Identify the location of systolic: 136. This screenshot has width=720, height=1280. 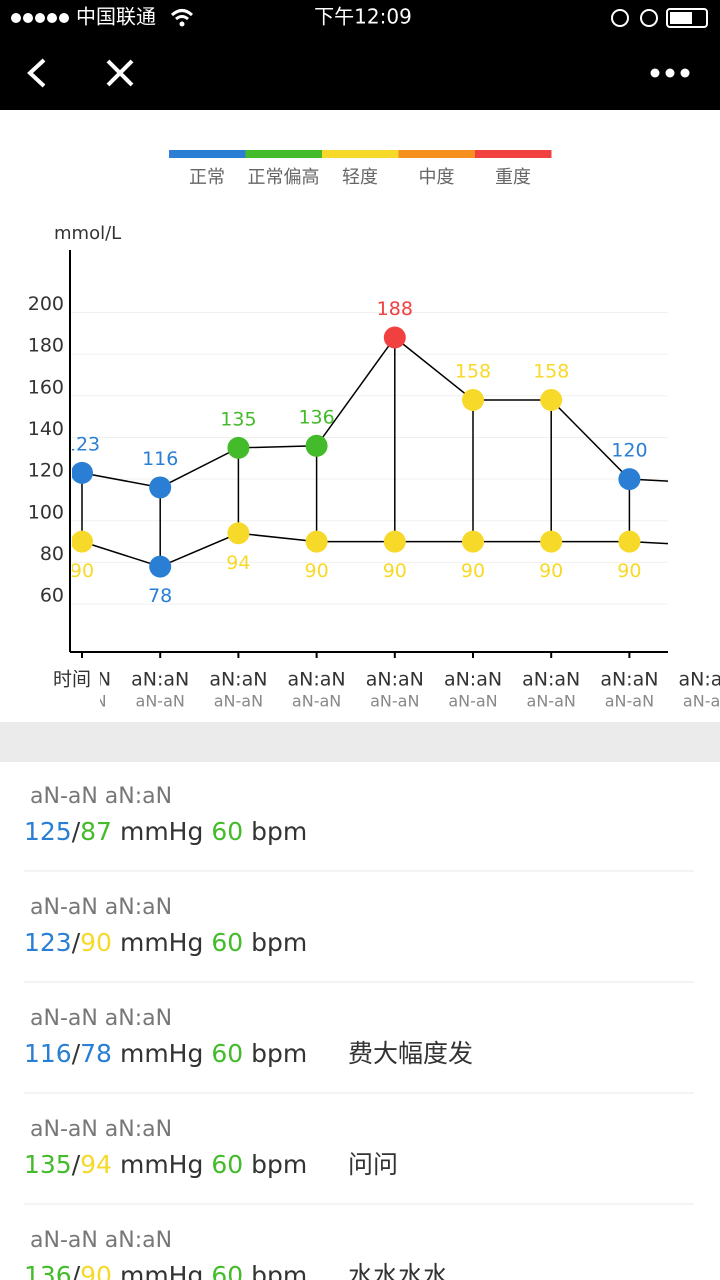
(48, 1270).